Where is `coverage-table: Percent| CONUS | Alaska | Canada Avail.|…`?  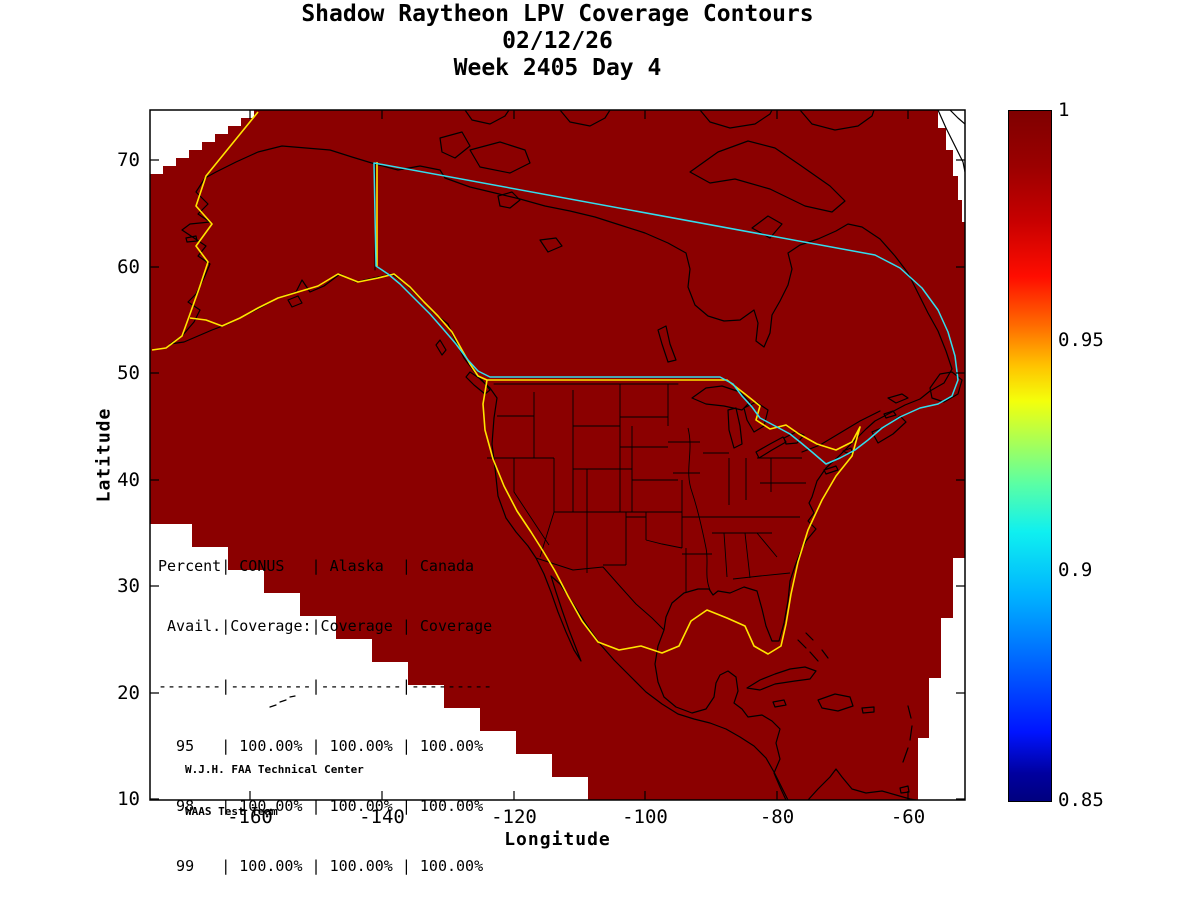 coverage-table: Percent| CONUS | Alaska | Canada Avail.|… is located at coordinates (325, 708).